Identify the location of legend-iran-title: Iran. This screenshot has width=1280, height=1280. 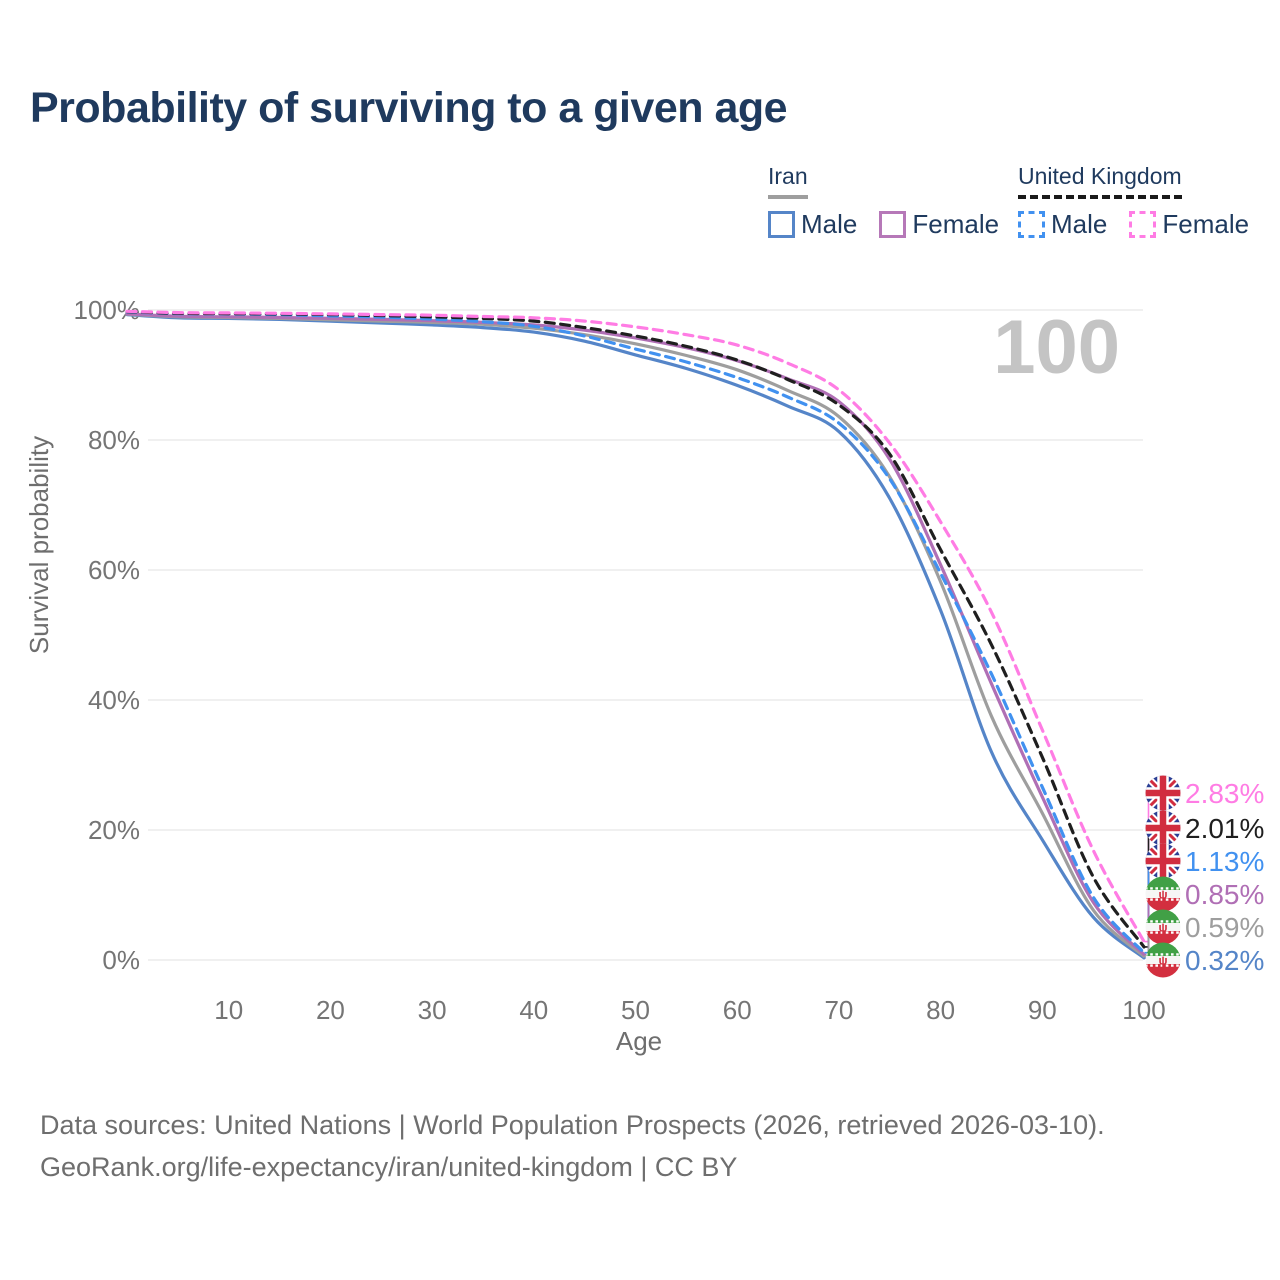
(788, 181).